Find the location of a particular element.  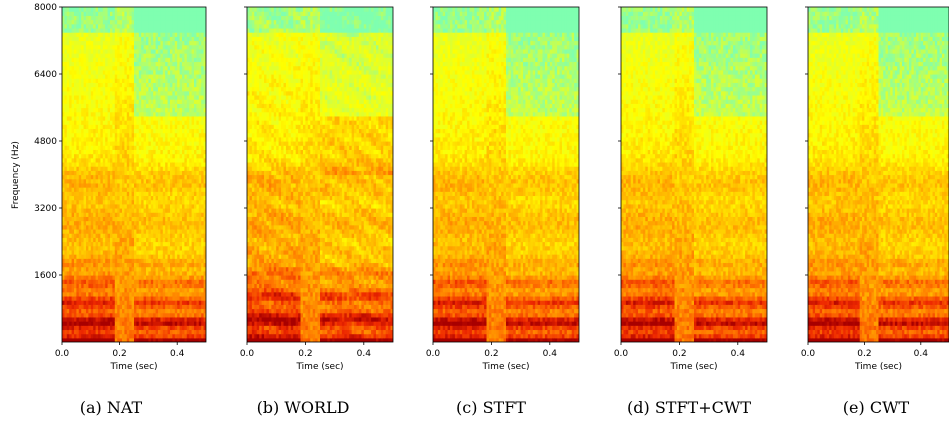

caption-b: (b) WORLD is located at coordinates (303, 407).